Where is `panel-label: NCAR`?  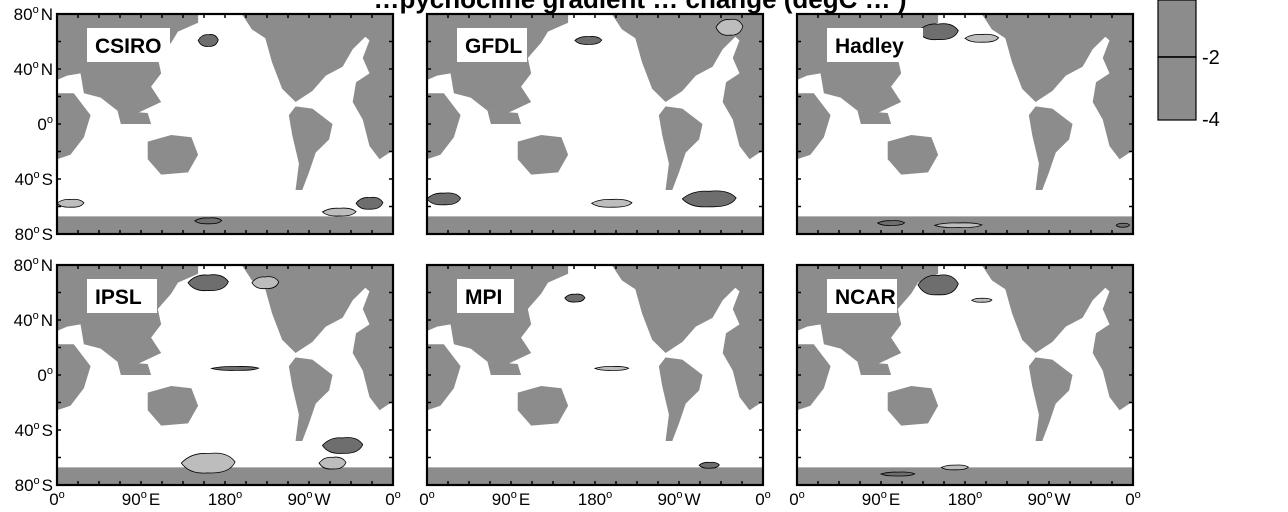 panel-label: NCAR is located at coordinates (865, 297).